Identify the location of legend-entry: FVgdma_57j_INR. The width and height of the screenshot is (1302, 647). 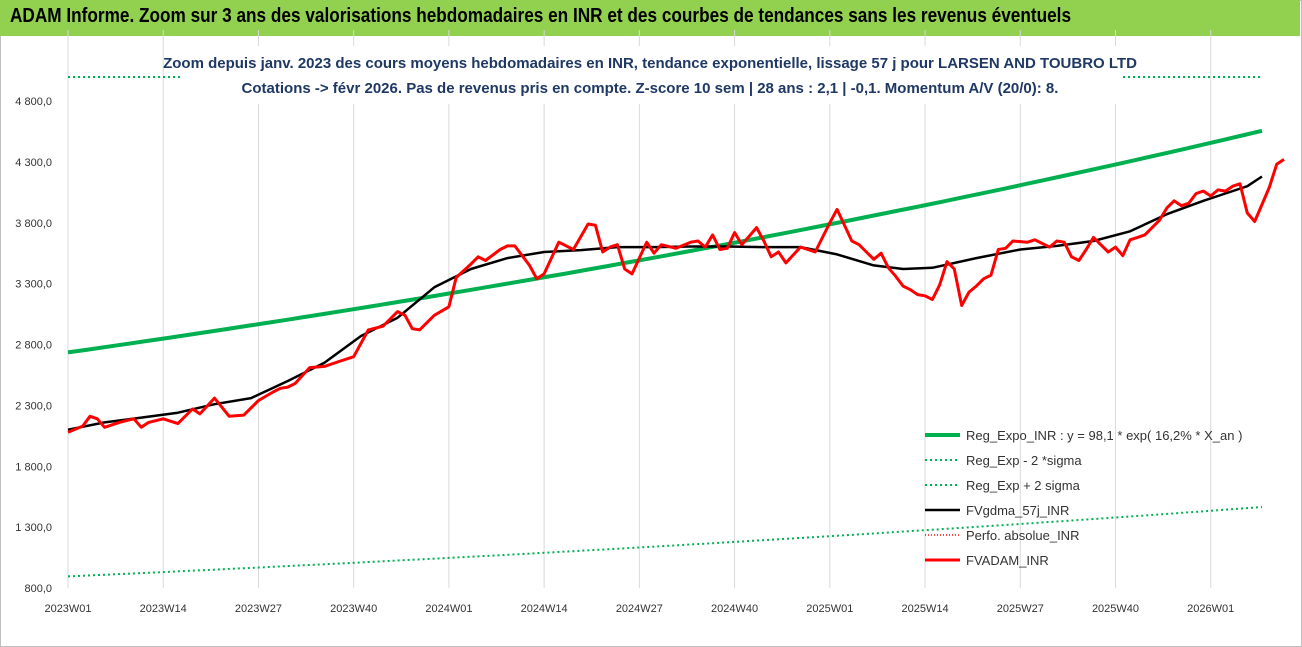
(1017, 510).